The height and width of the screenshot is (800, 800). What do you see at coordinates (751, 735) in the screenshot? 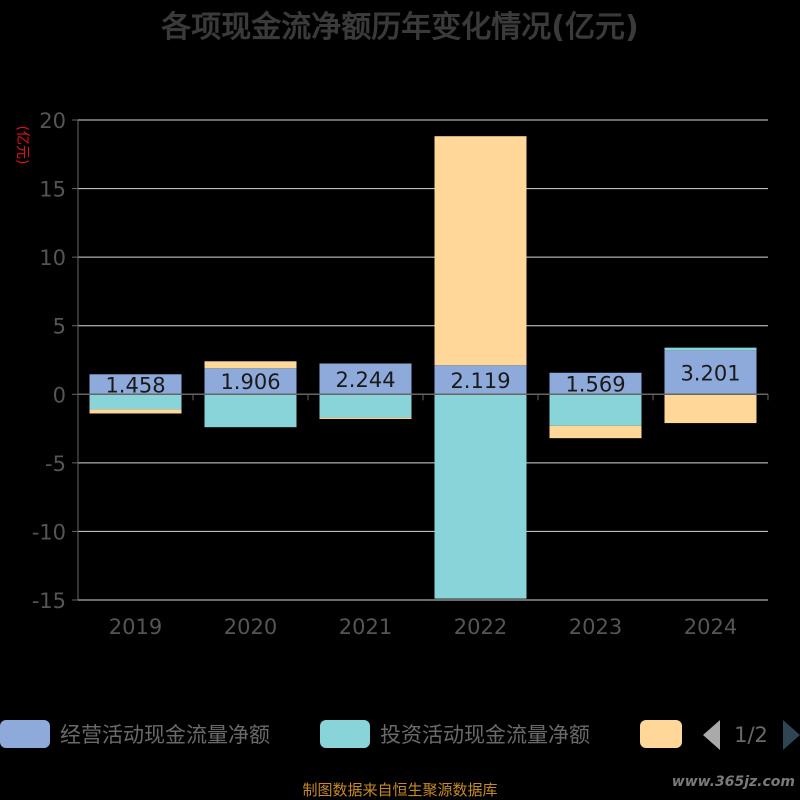
I see `legend-page-indicator: 1/2` at bounding box center [751, 735].